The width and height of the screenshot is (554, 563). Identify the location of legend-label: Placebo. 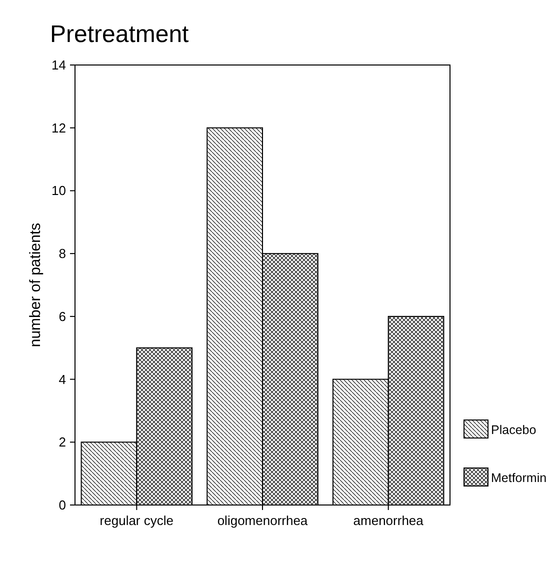
(513, 430).